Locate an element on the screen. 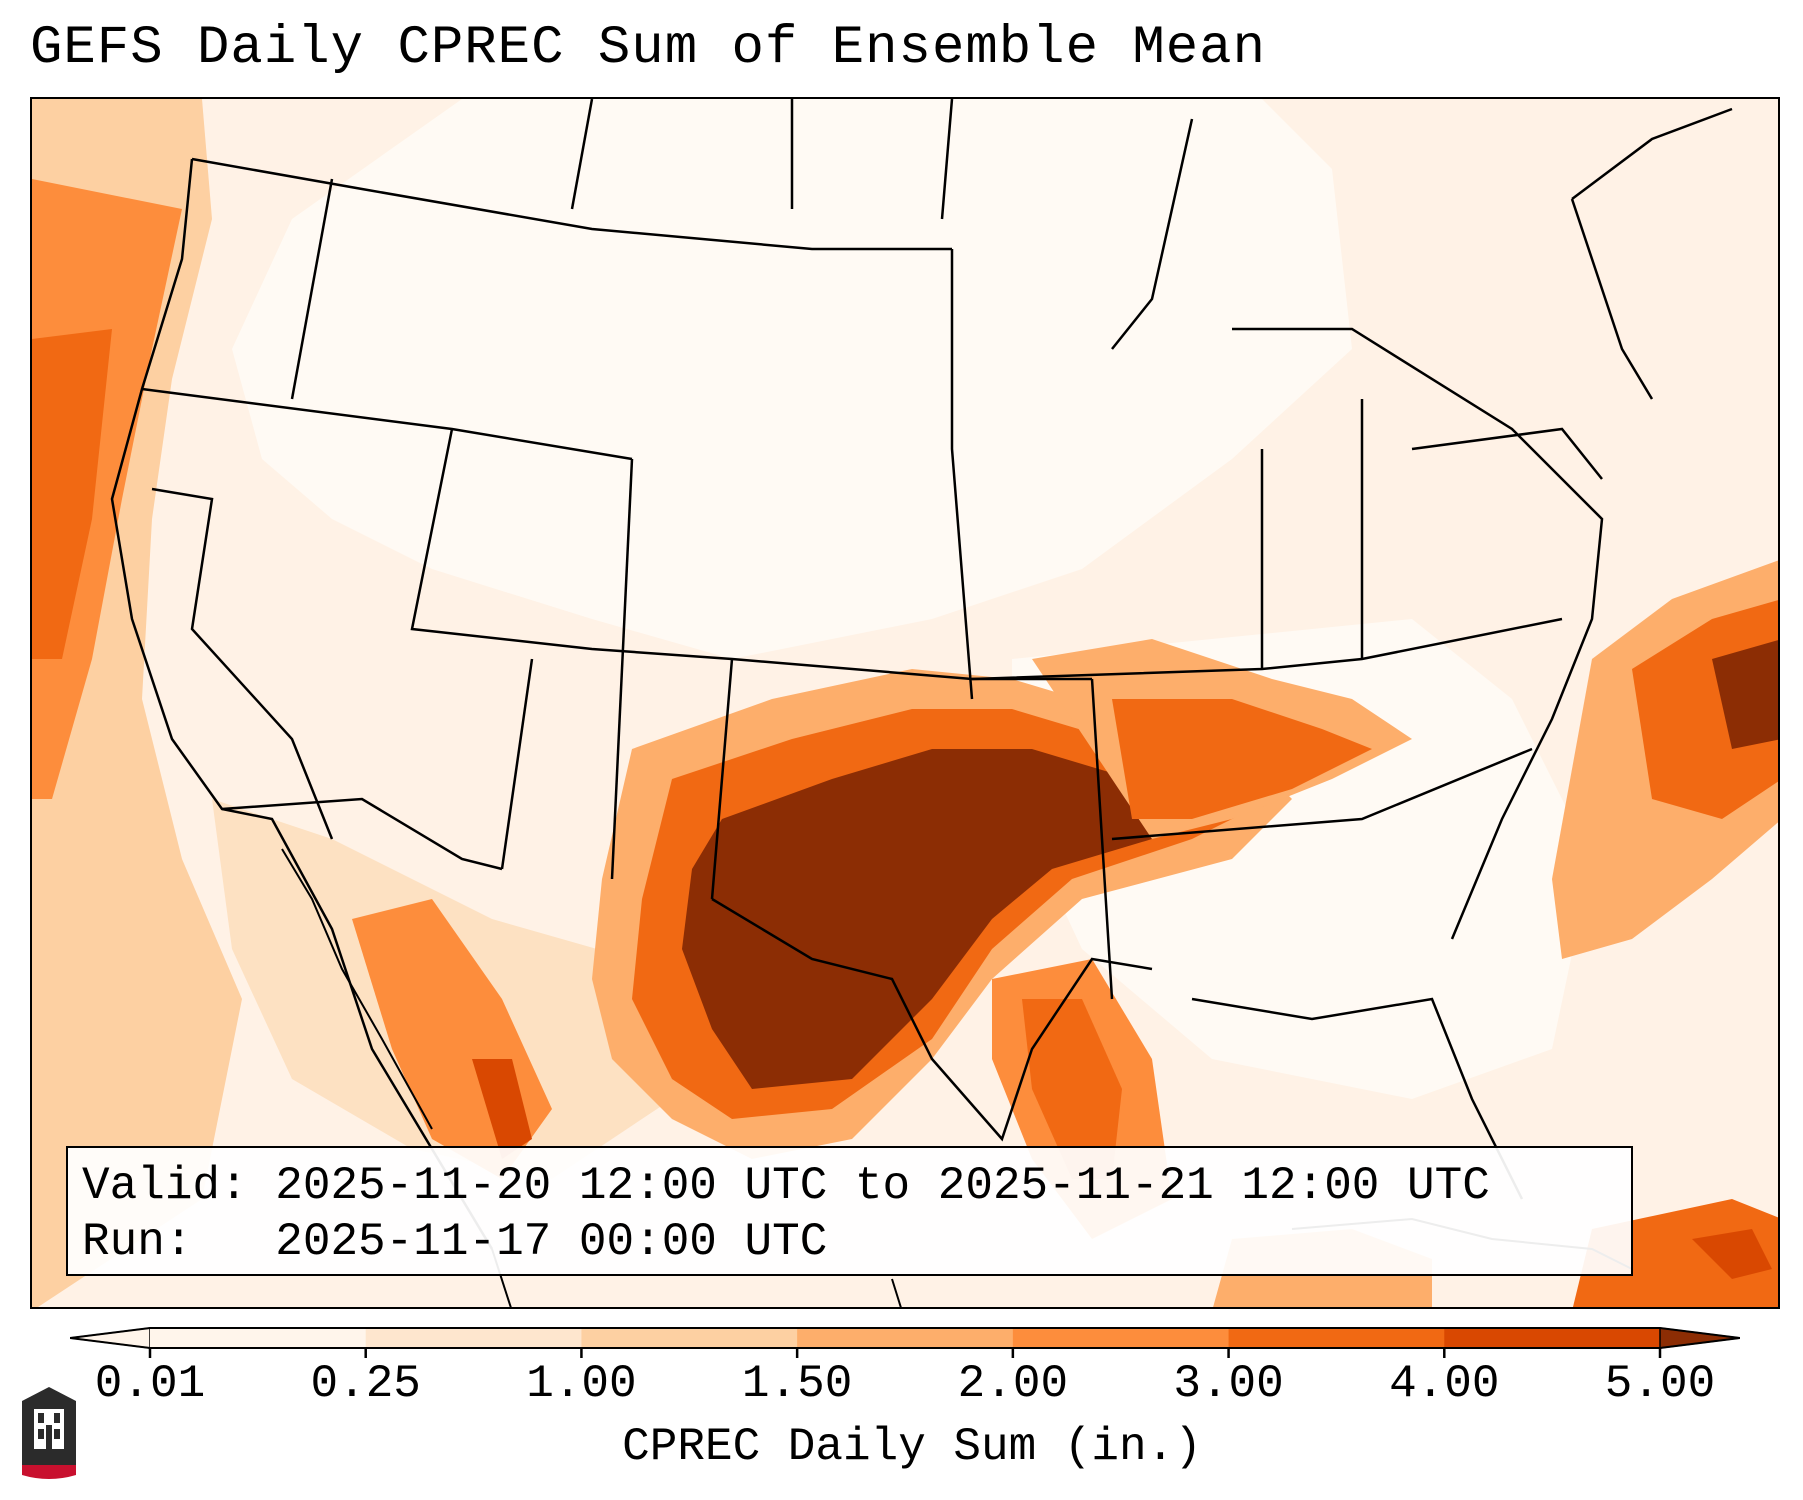 The width and height of the screenshot is (1803, 1500). run-time-label: Run: 2025-11-17 00:00 UTC is located at coordinates (455, 1242).